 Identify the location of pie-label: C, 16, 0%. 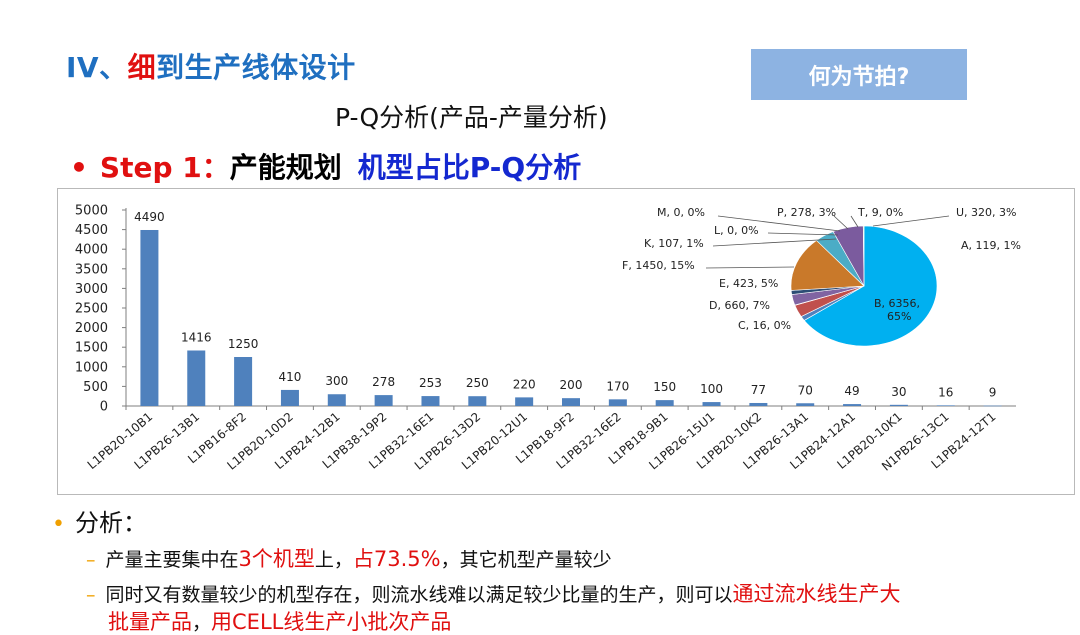
(764, 325).